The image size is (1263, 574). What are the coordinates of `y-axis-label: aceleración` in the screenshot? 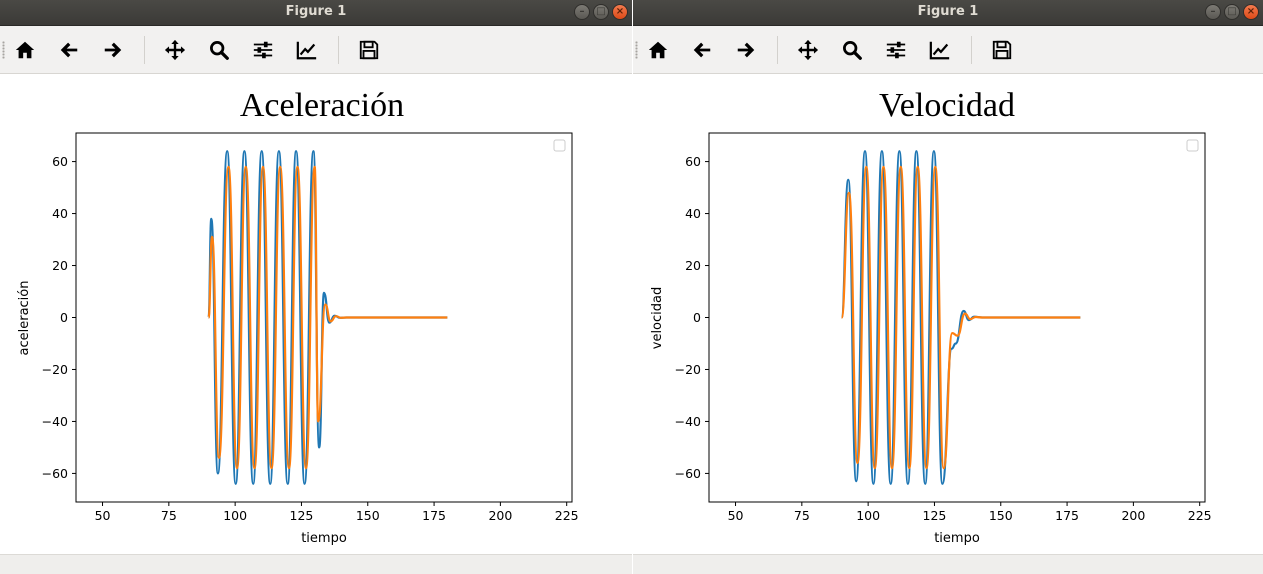 It's located at (24, 318).